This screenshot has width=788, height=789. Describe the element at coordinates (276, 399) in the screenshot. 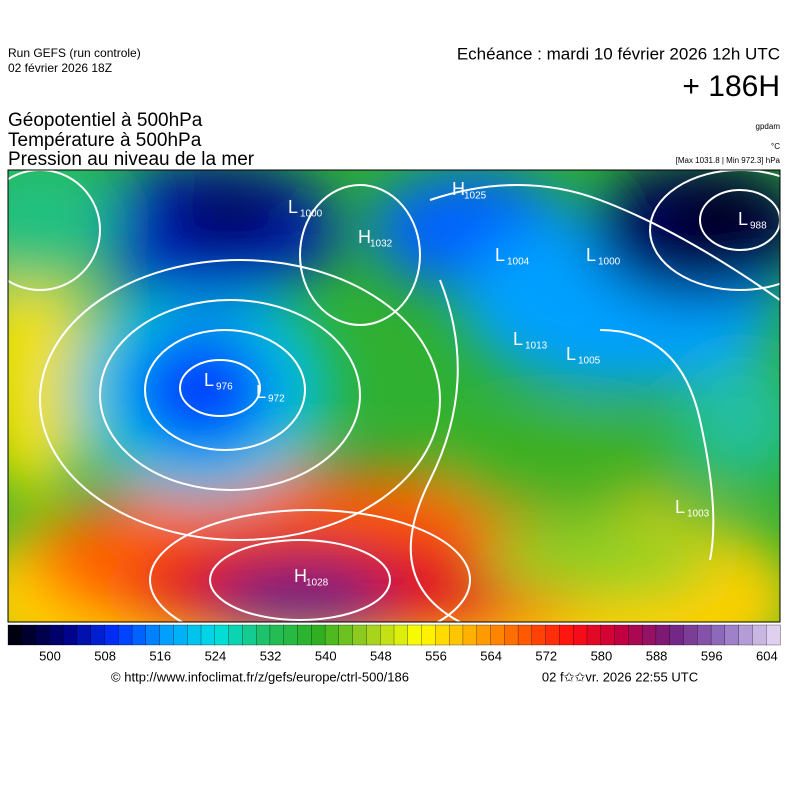

I see `pressure-value: 972` at that location.